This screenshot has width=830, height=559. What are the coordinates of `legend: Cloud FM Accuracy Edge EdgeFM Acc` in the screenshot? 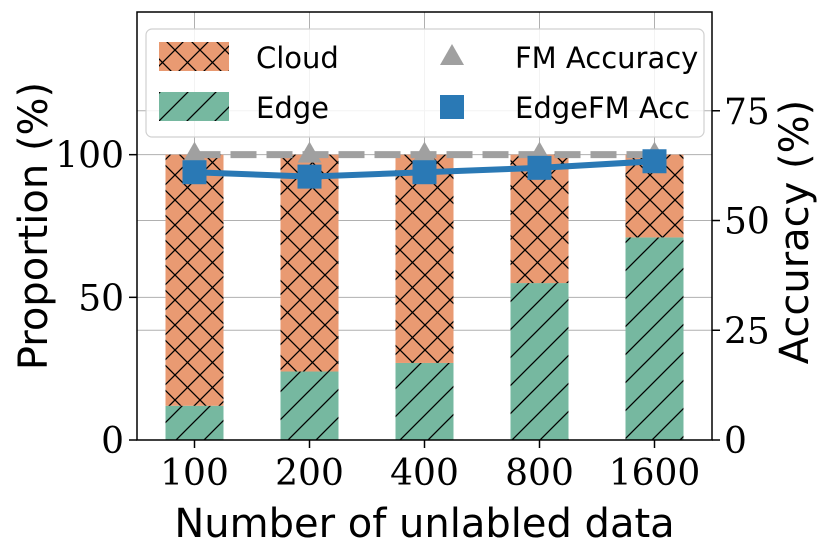 It's located at (425, 83).